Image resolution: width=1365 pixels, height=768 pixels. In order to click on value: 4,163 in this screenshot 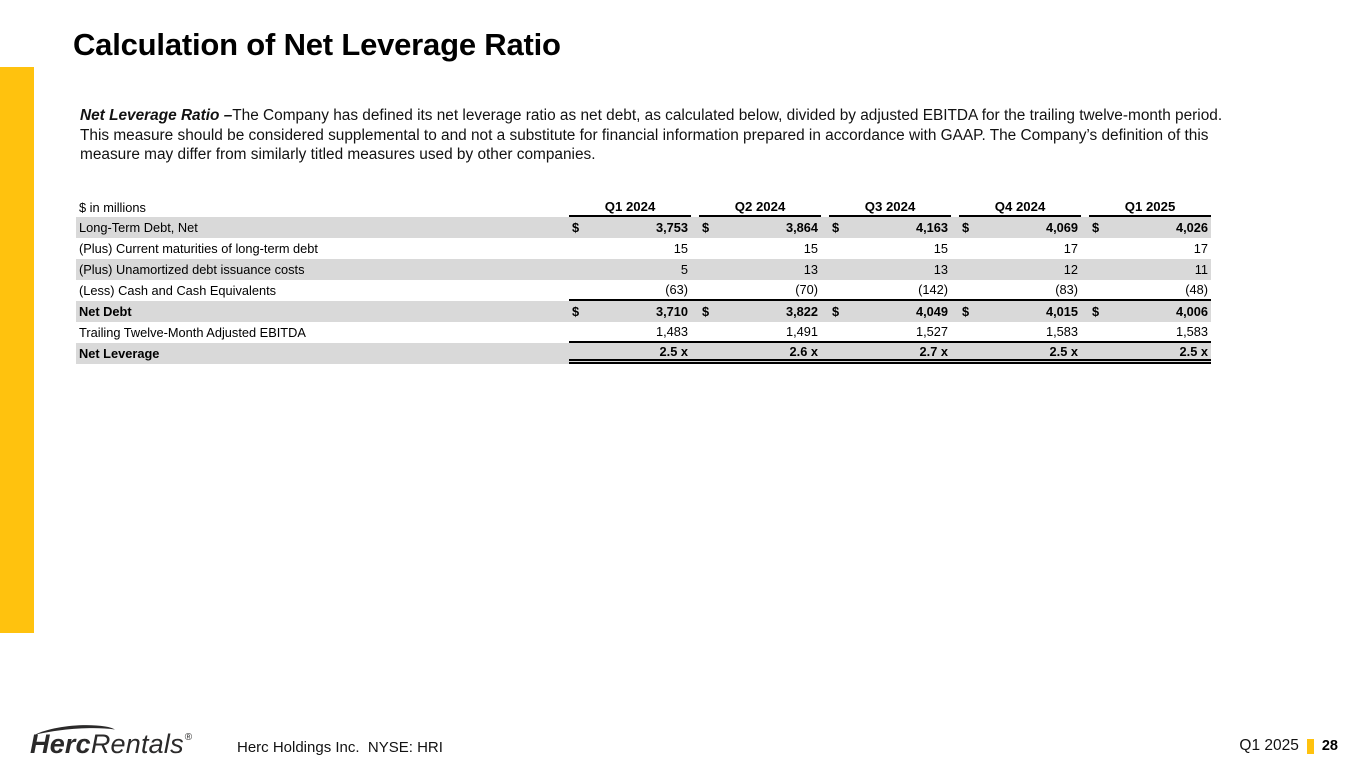, I will do `click(931, 227)`.